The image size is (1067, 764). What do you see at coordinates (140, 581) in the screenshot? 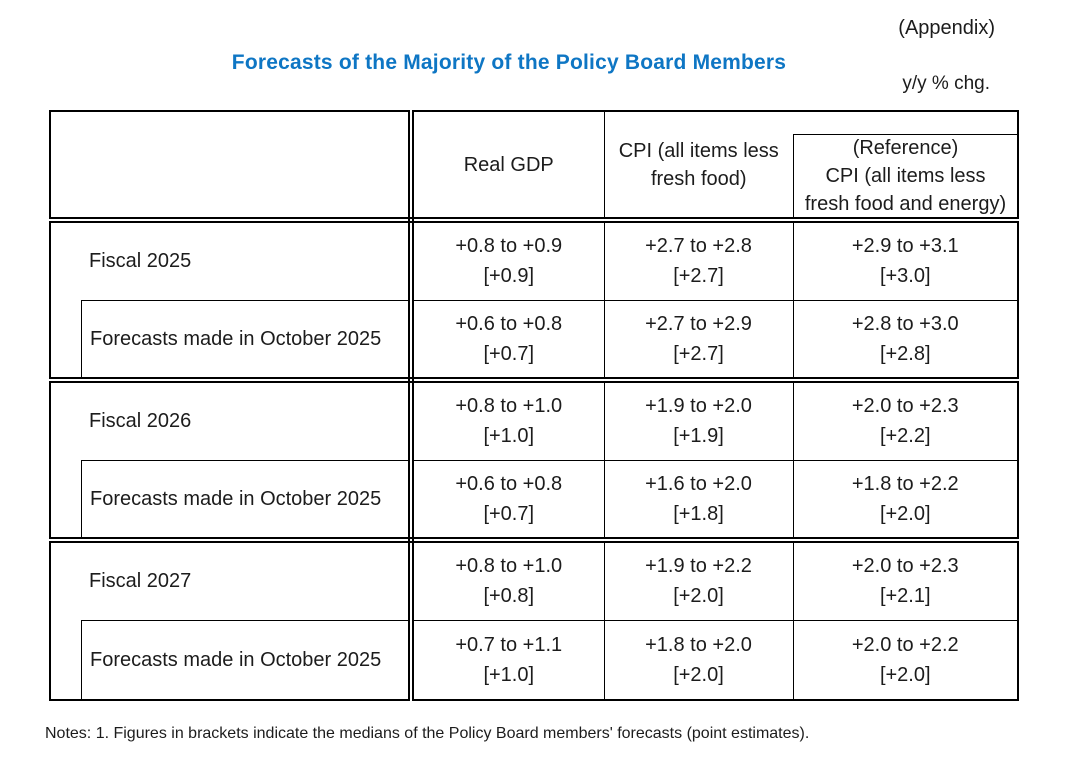
I see `row-label: Fiscal 2027` at bounding box center [140, 581].